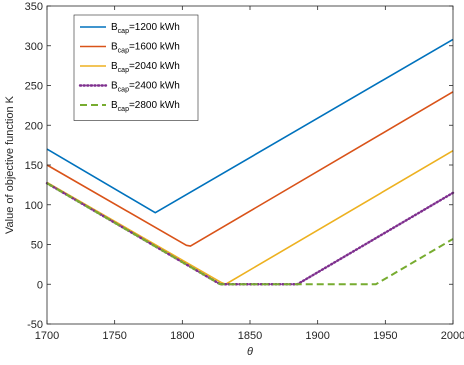  What do you see at coordinates (250, 336) in the screenshot?
I see `x-tick-label: 1850` at bounding box center [250, 336].